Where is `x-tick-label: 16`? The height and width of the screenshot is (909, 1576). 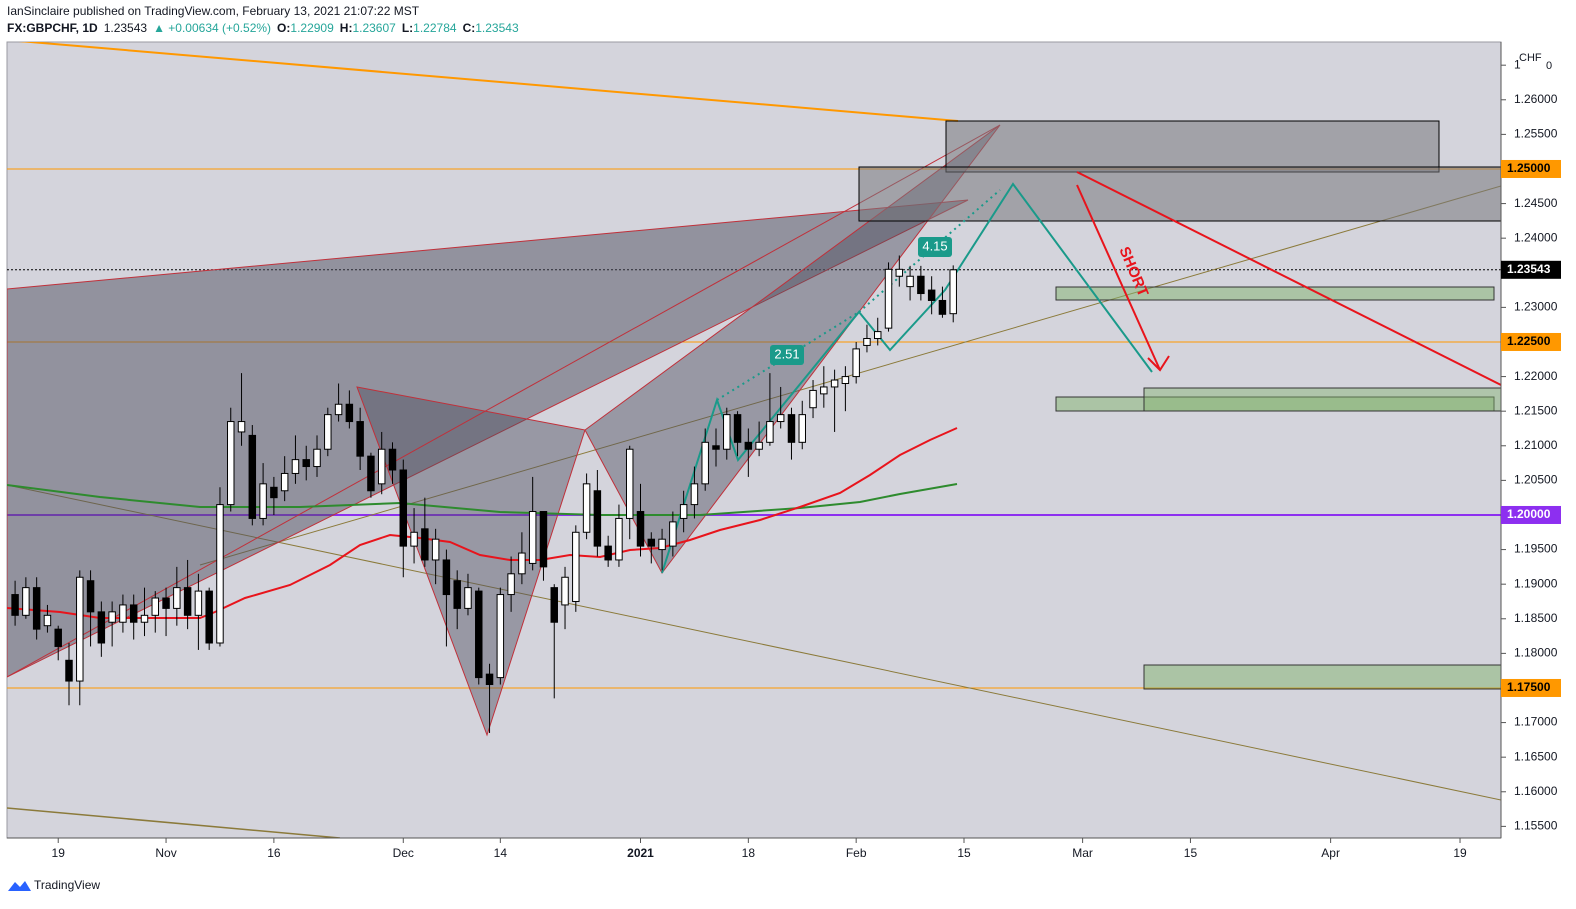 x-tick-label: 16 is located at coordinates (274, 853).